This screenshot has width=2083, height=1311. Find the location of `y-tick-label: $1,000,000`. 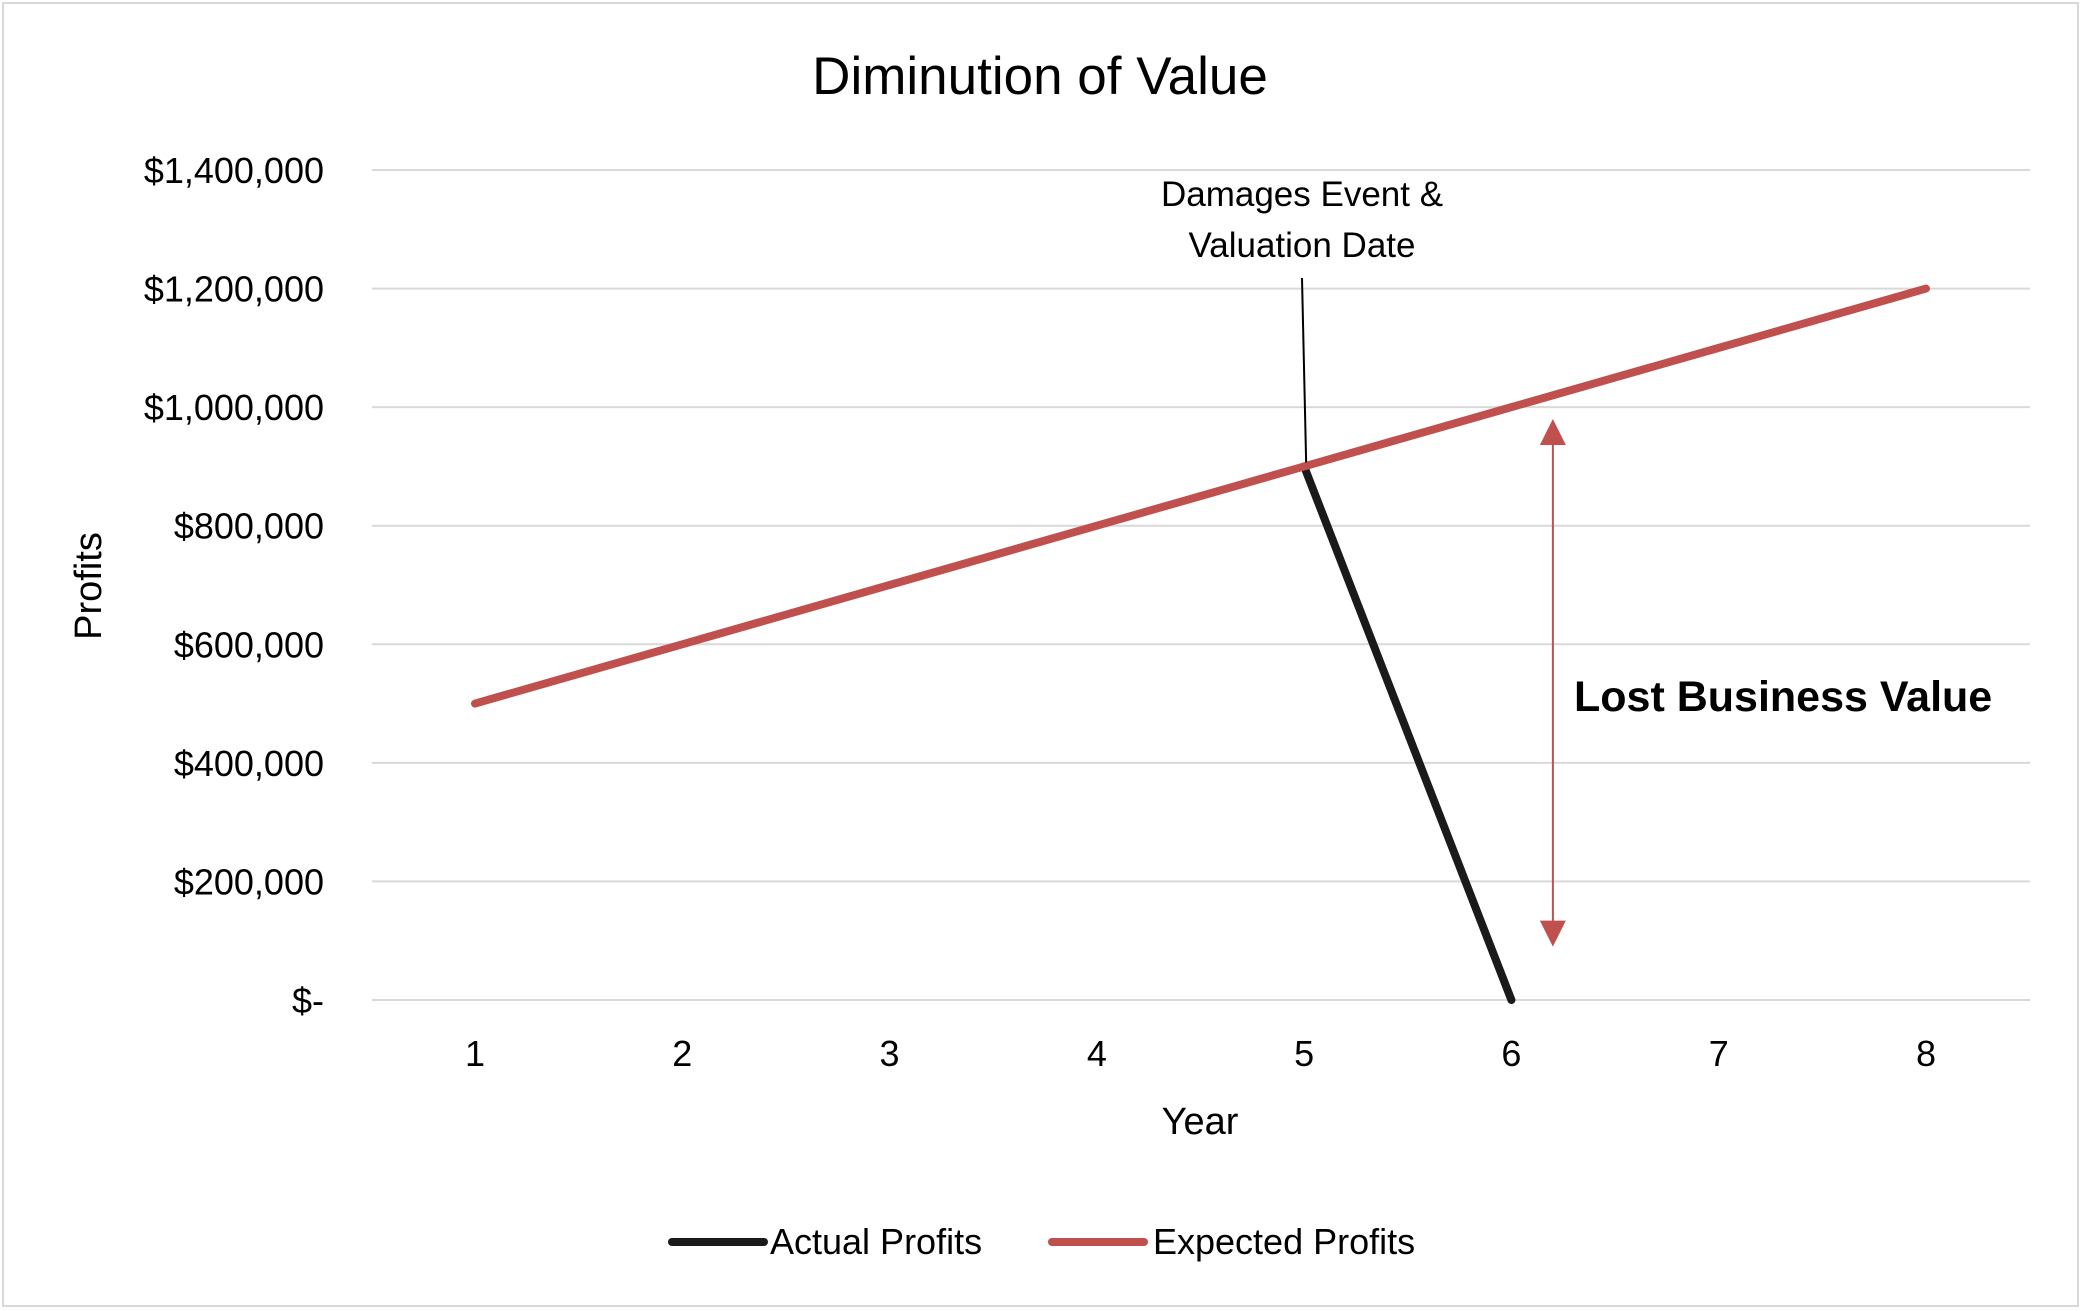

y-tick-label: $1,000,000 is located at coordinates (234, 407).